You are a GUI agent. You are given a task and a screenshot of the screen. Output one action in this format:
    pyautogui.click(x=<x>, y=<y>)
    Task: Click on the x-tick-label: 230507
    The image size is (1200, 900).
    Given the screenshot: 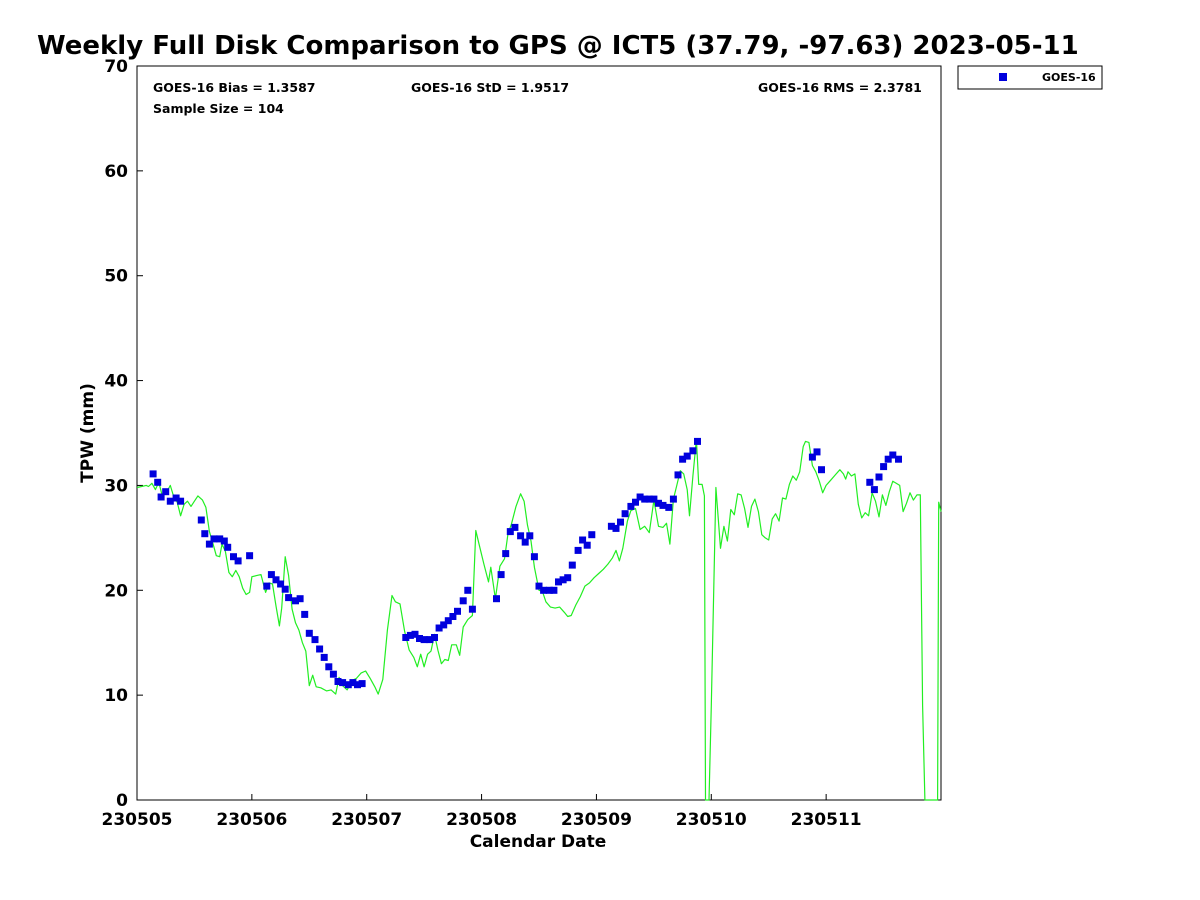 What is the action you would take?
    pyautogui.click(x=366, y=820)
    